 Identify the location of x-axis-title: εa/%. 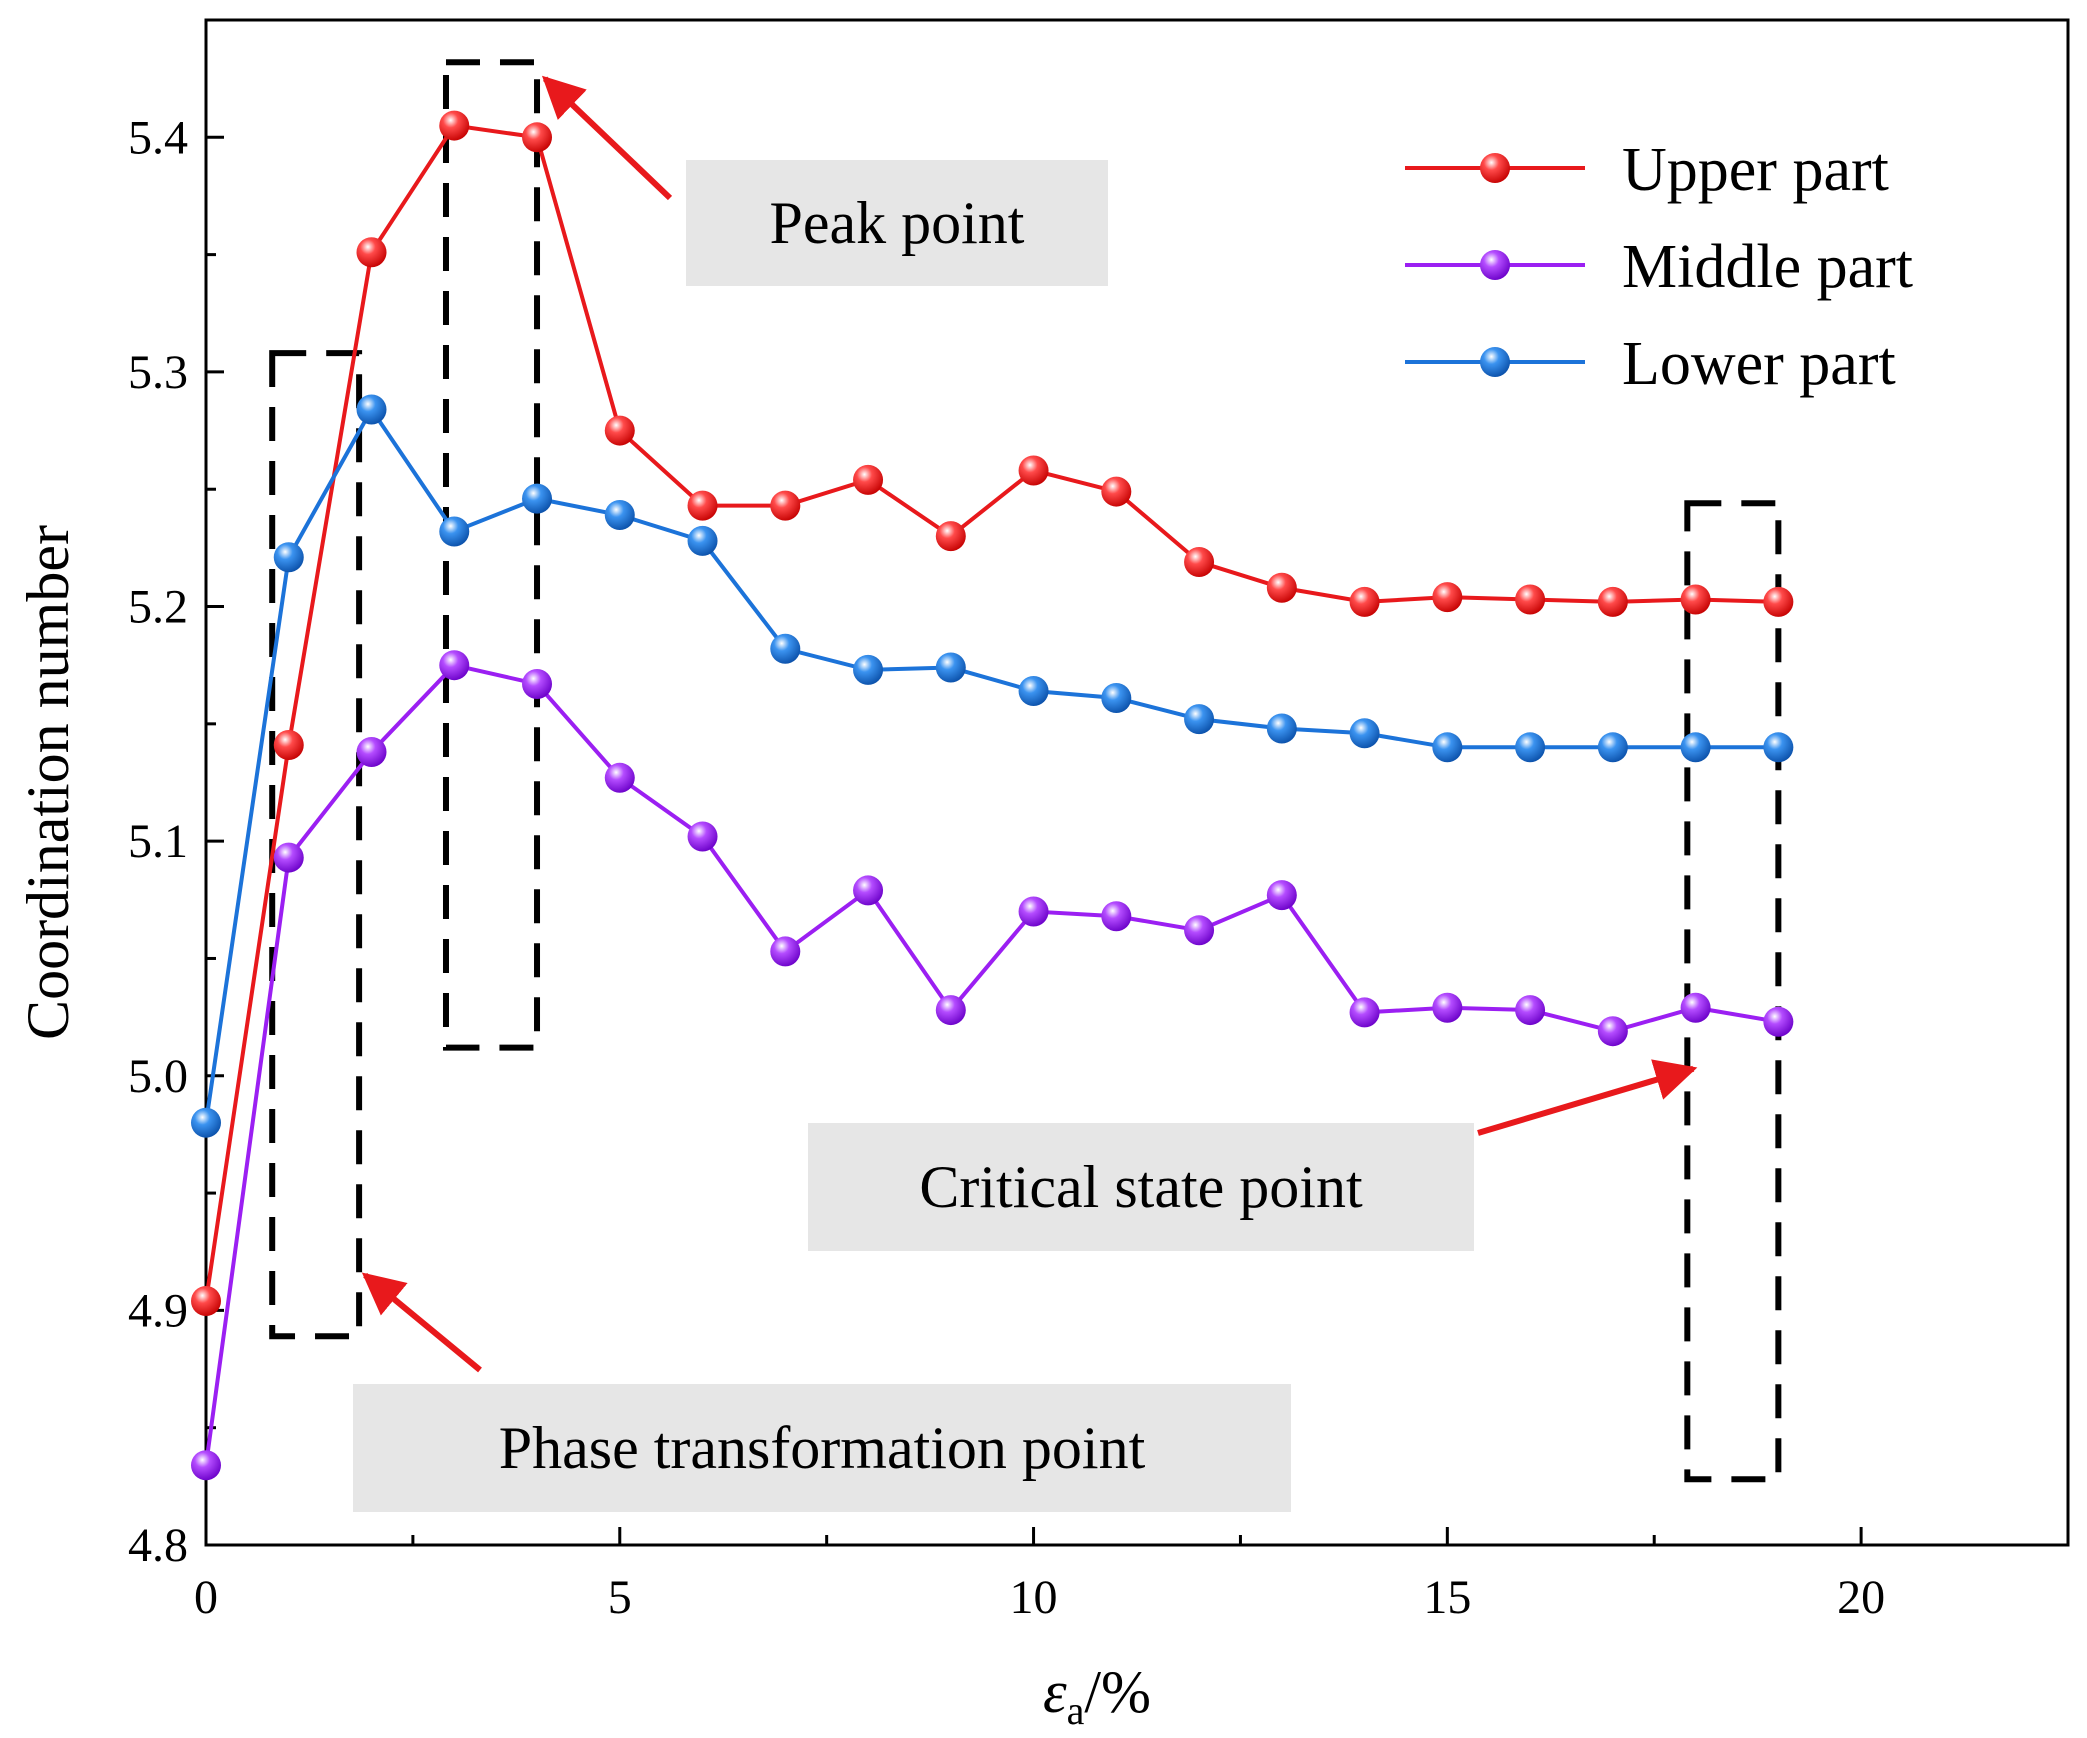
(1097, 1696).